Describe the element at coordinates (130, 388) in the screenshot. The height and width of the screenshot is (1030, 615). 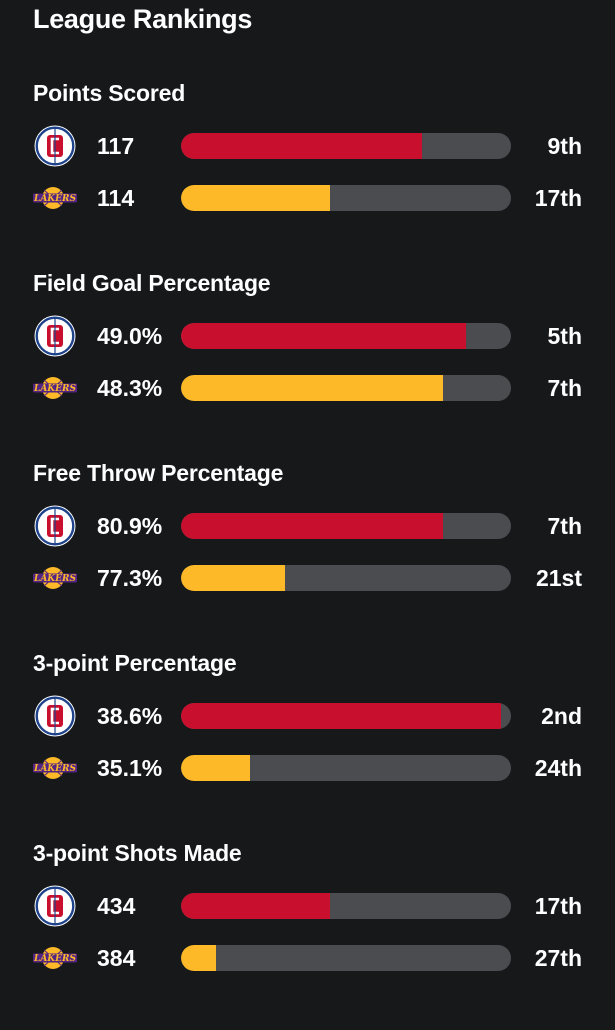
I see `stat-value: 48.3%` at that location.